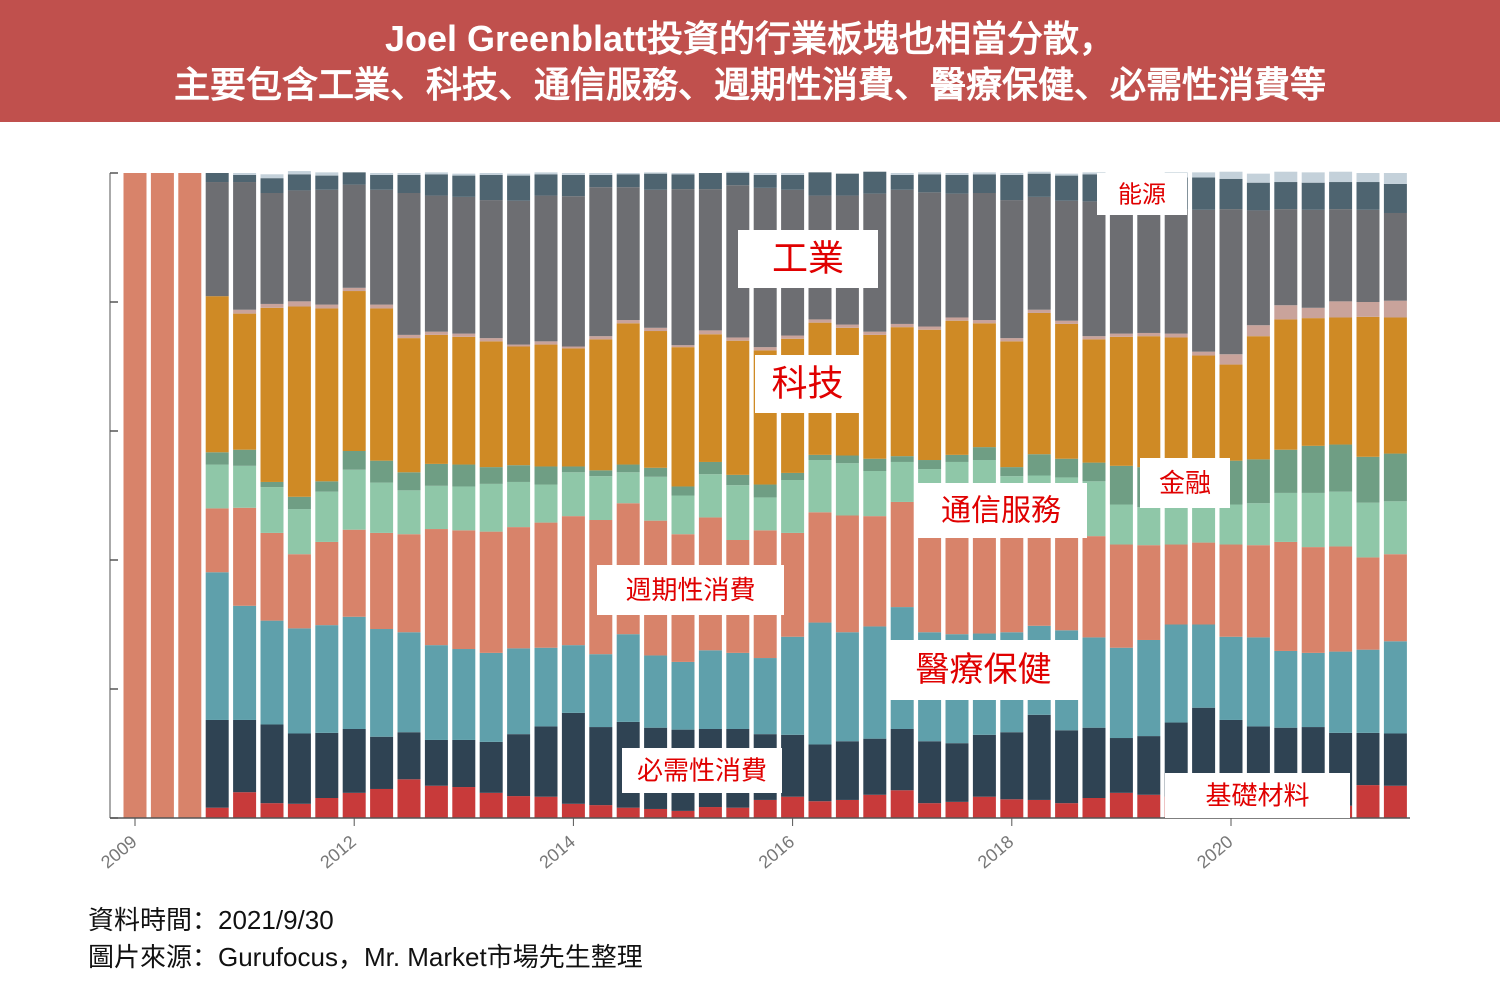 The height and width of the screenshot is (989, 1500). I want to click on x-tick-label: 2009, so click(119, 851).